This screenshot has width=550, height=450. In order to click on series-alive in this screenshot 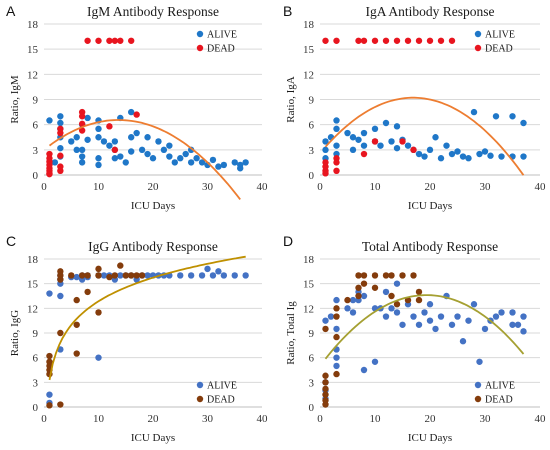, I will do `click(424, 135)`.